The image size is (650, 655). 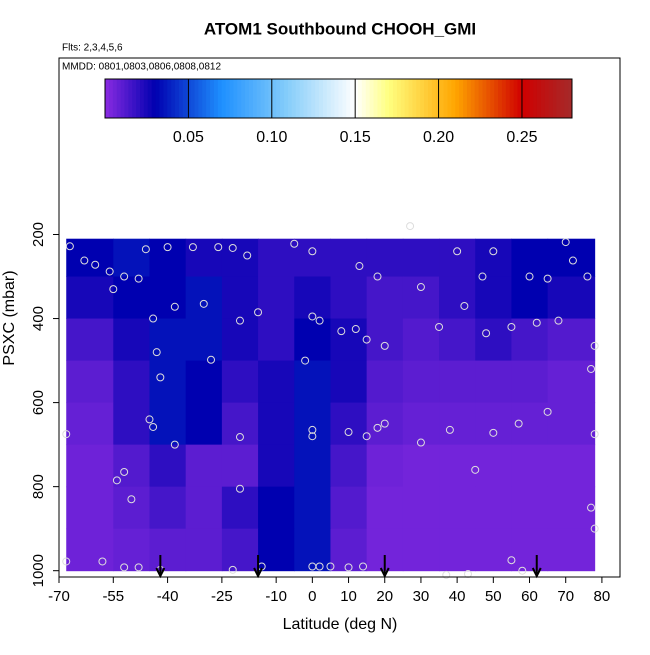 What do you see at coordinates (457, 596) in the screenshot?
I see `x-tick-label: 40` at bounding box center [457, 596].